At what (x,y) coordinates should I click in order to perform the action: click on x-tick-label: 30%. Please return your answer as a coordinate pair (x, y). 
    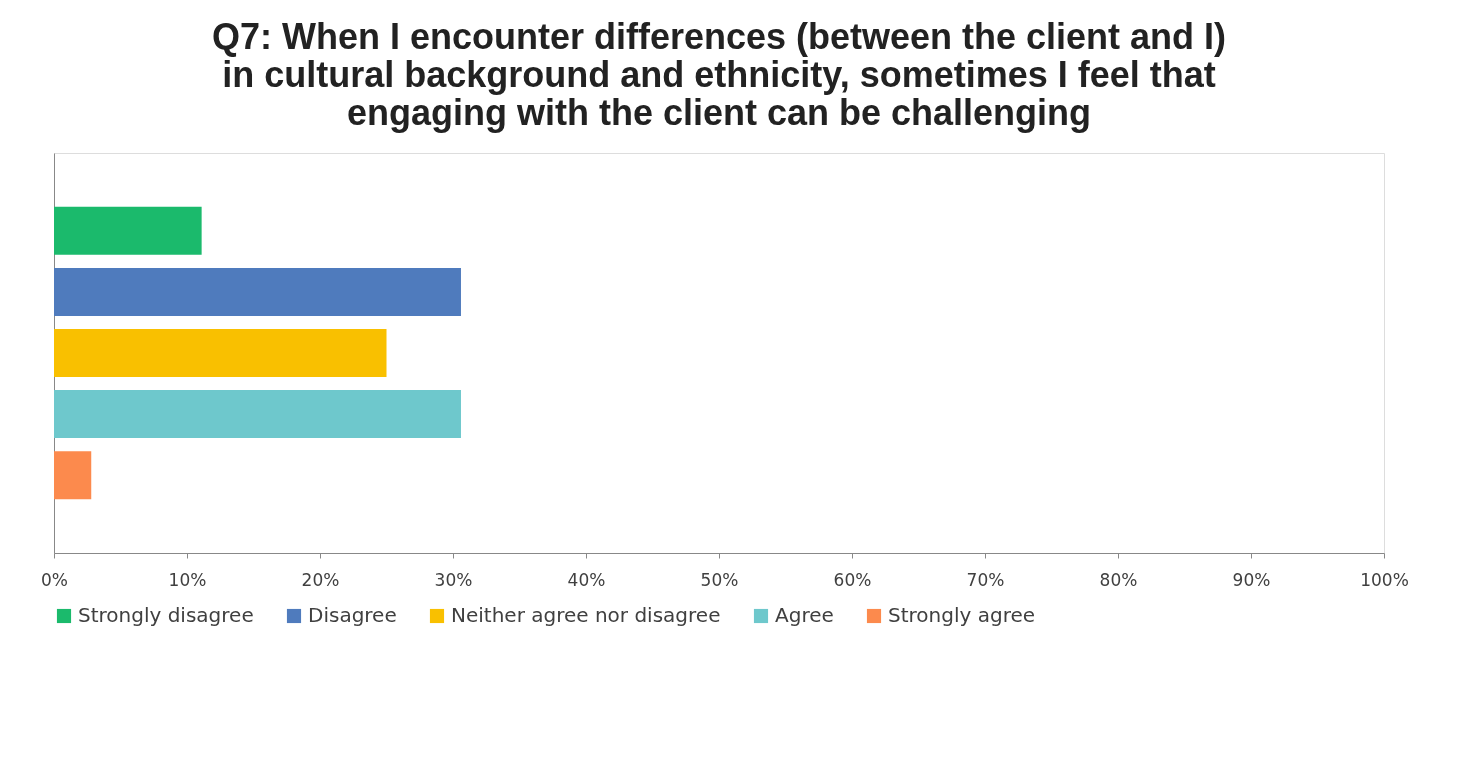
    Looking at the image, I should click on (453, 579).